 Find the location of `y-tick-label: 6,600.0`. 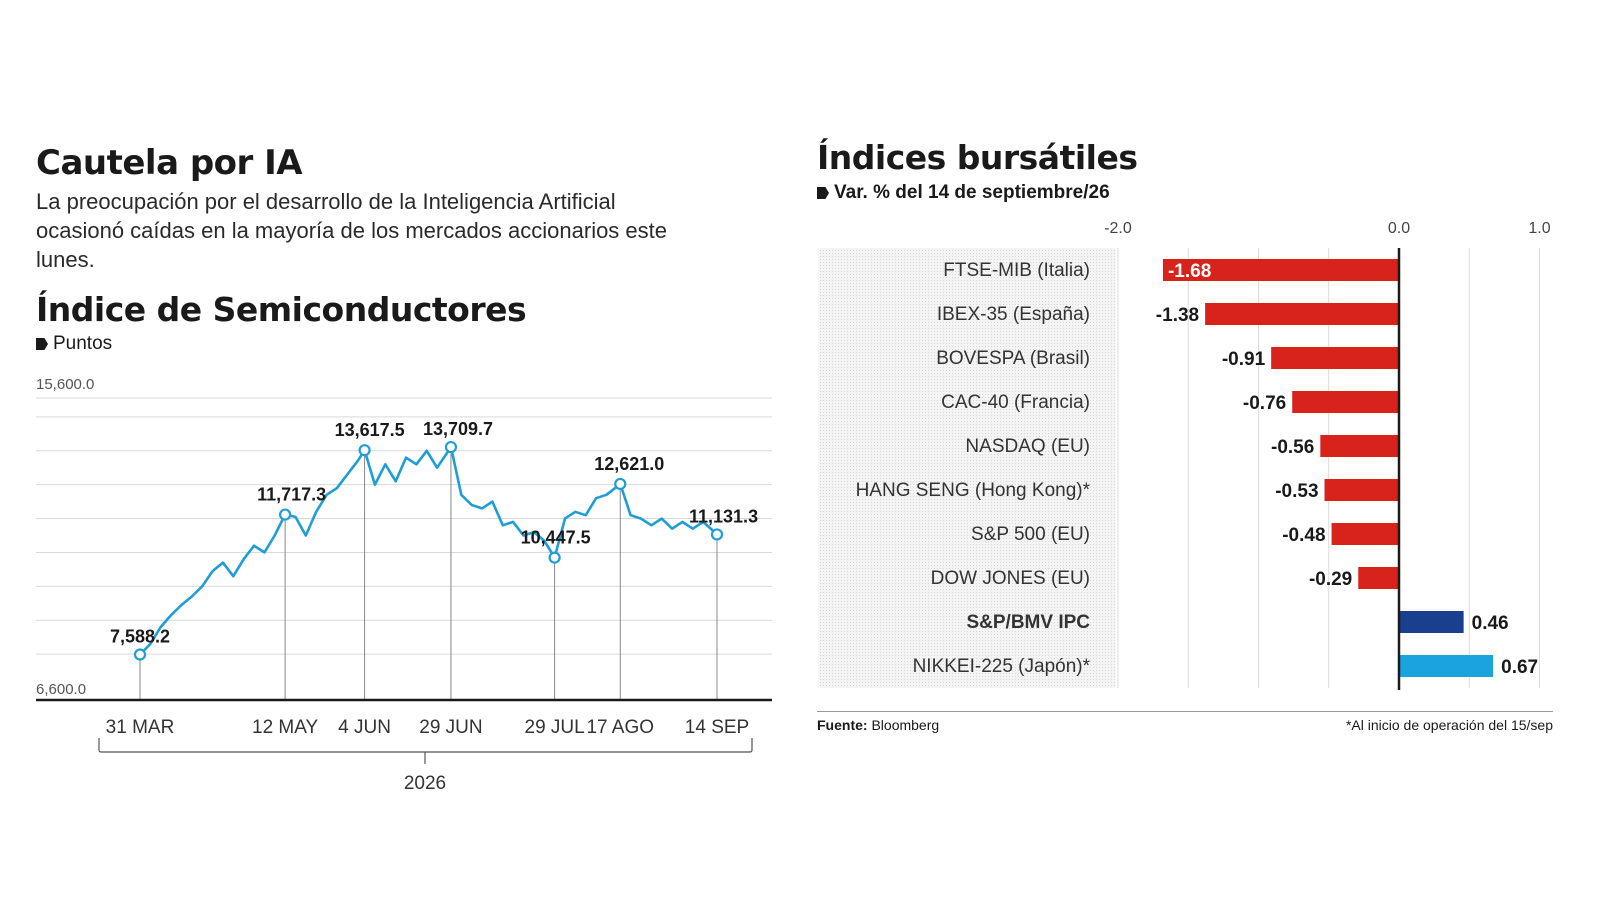

y-tick-label: 6,600.0 is located at coordinates (61, 689).